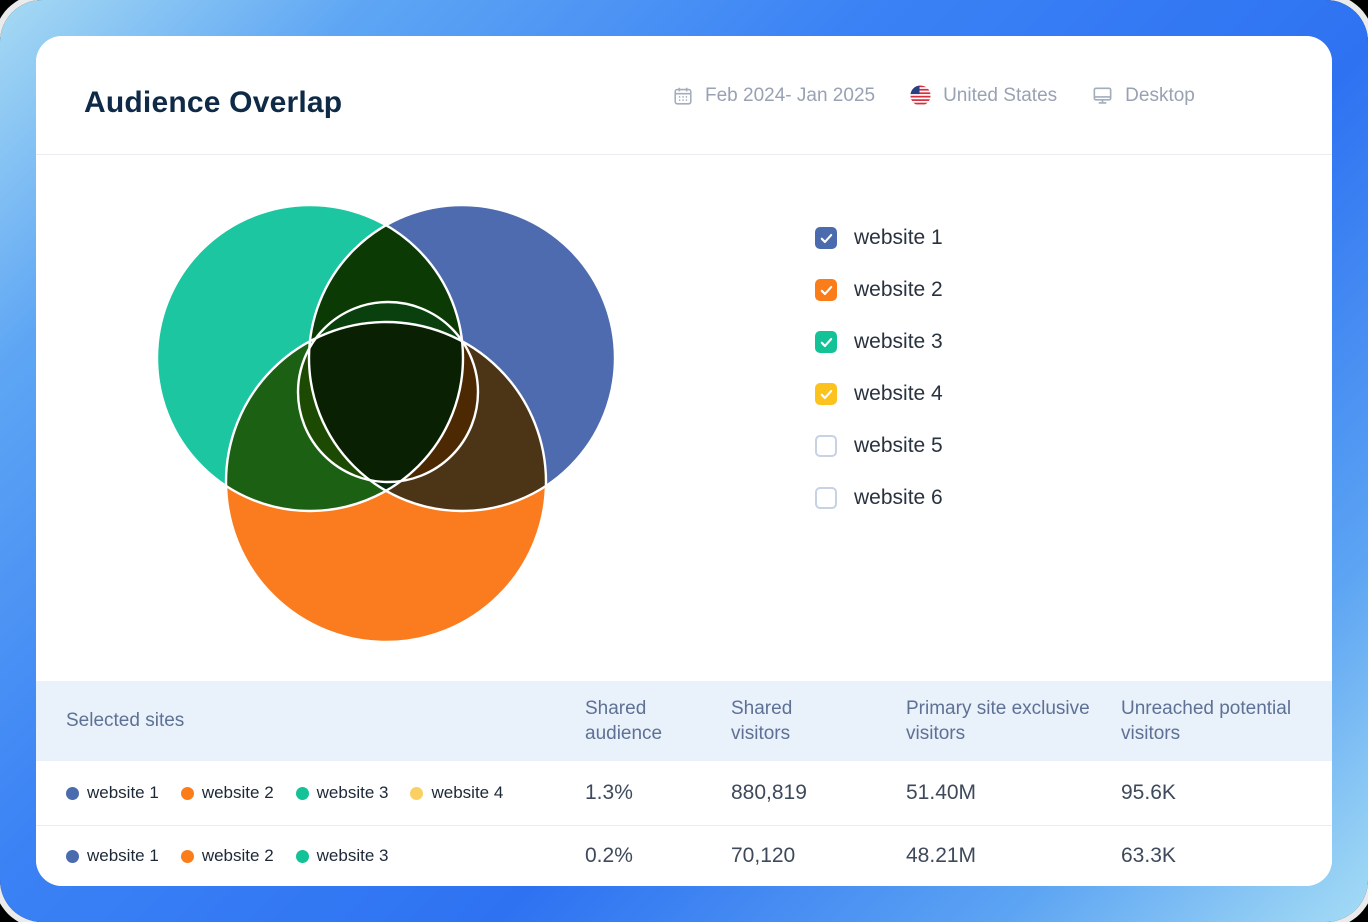  I want to click on desktop-icon, so click(1102, 95).